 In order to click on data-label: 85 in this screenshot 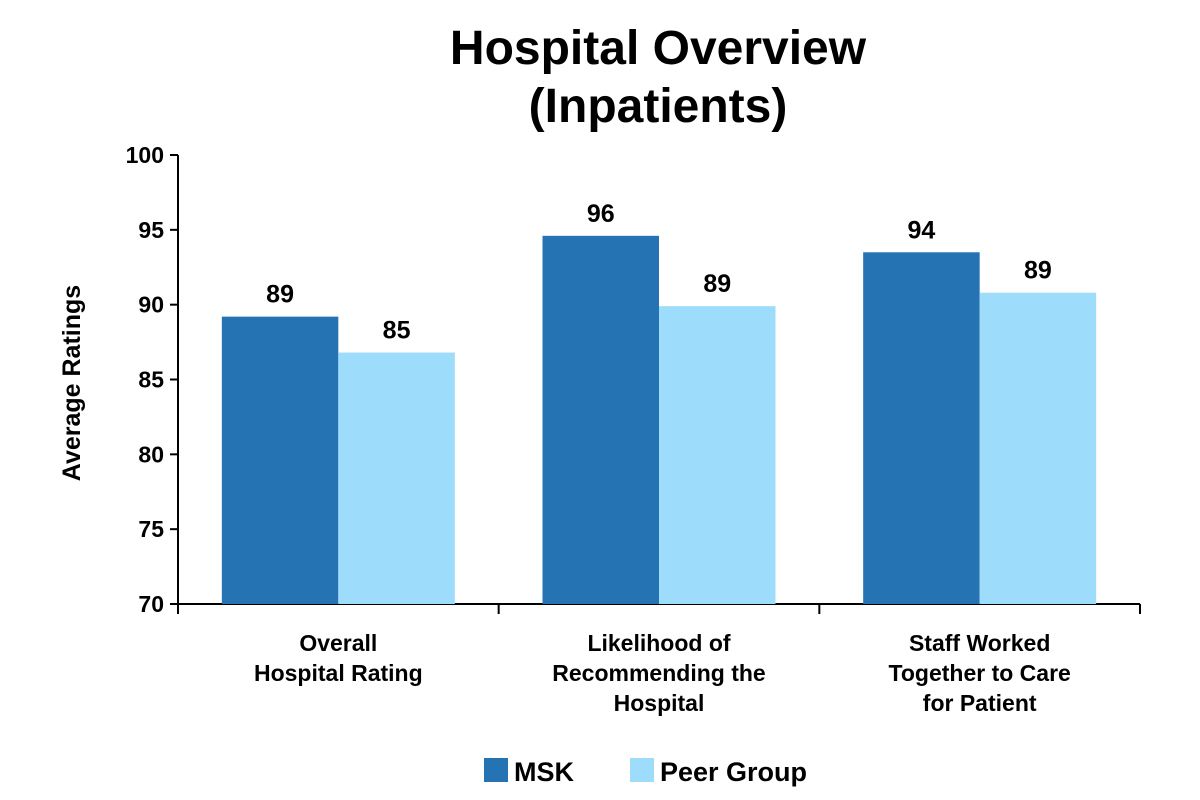, I will do `click(397, 331)`.